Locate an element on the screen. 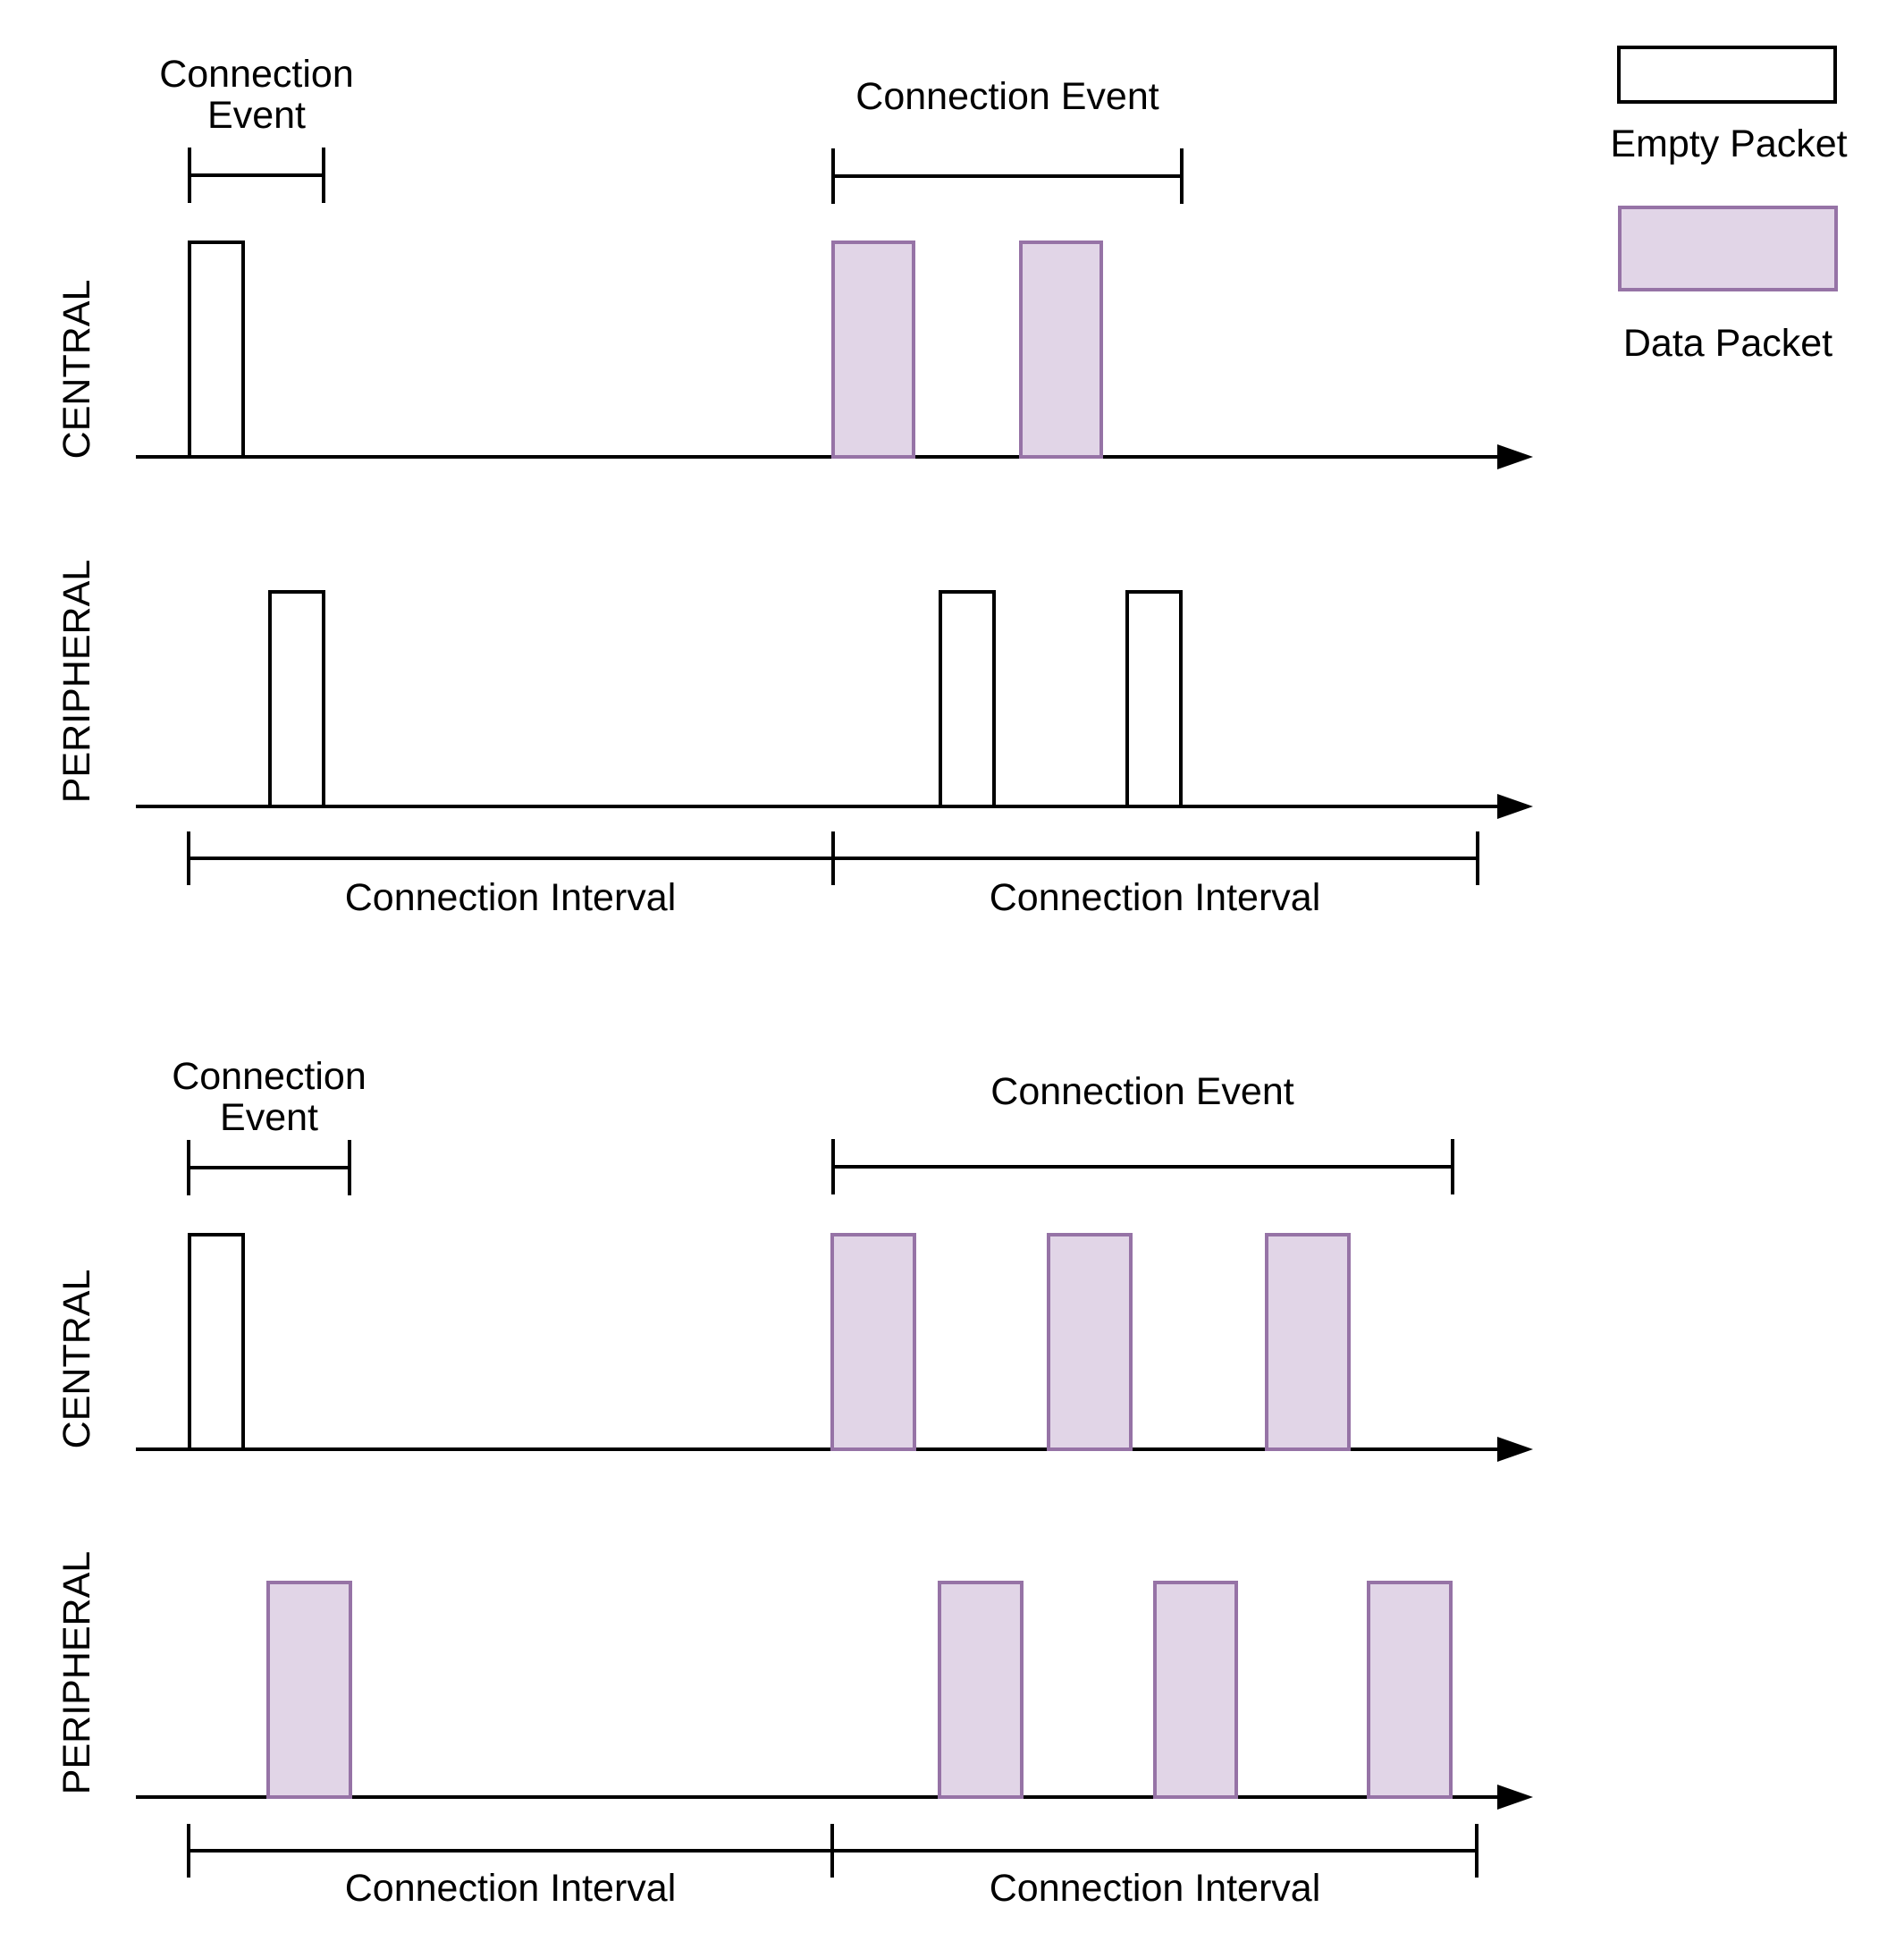  legend-data-packet-label: Data Packet is located at coordinates (1727, 343).